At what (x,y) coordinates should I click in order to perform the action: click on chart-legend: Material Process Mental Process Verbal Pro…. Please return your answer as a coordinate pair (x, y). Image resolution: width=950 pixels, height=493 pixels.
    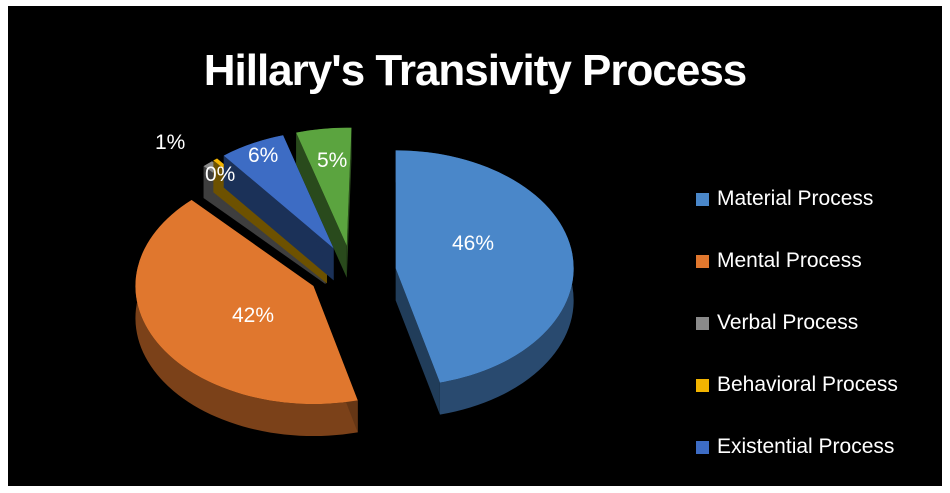
    Looking at the image, I should click on (797, 323).